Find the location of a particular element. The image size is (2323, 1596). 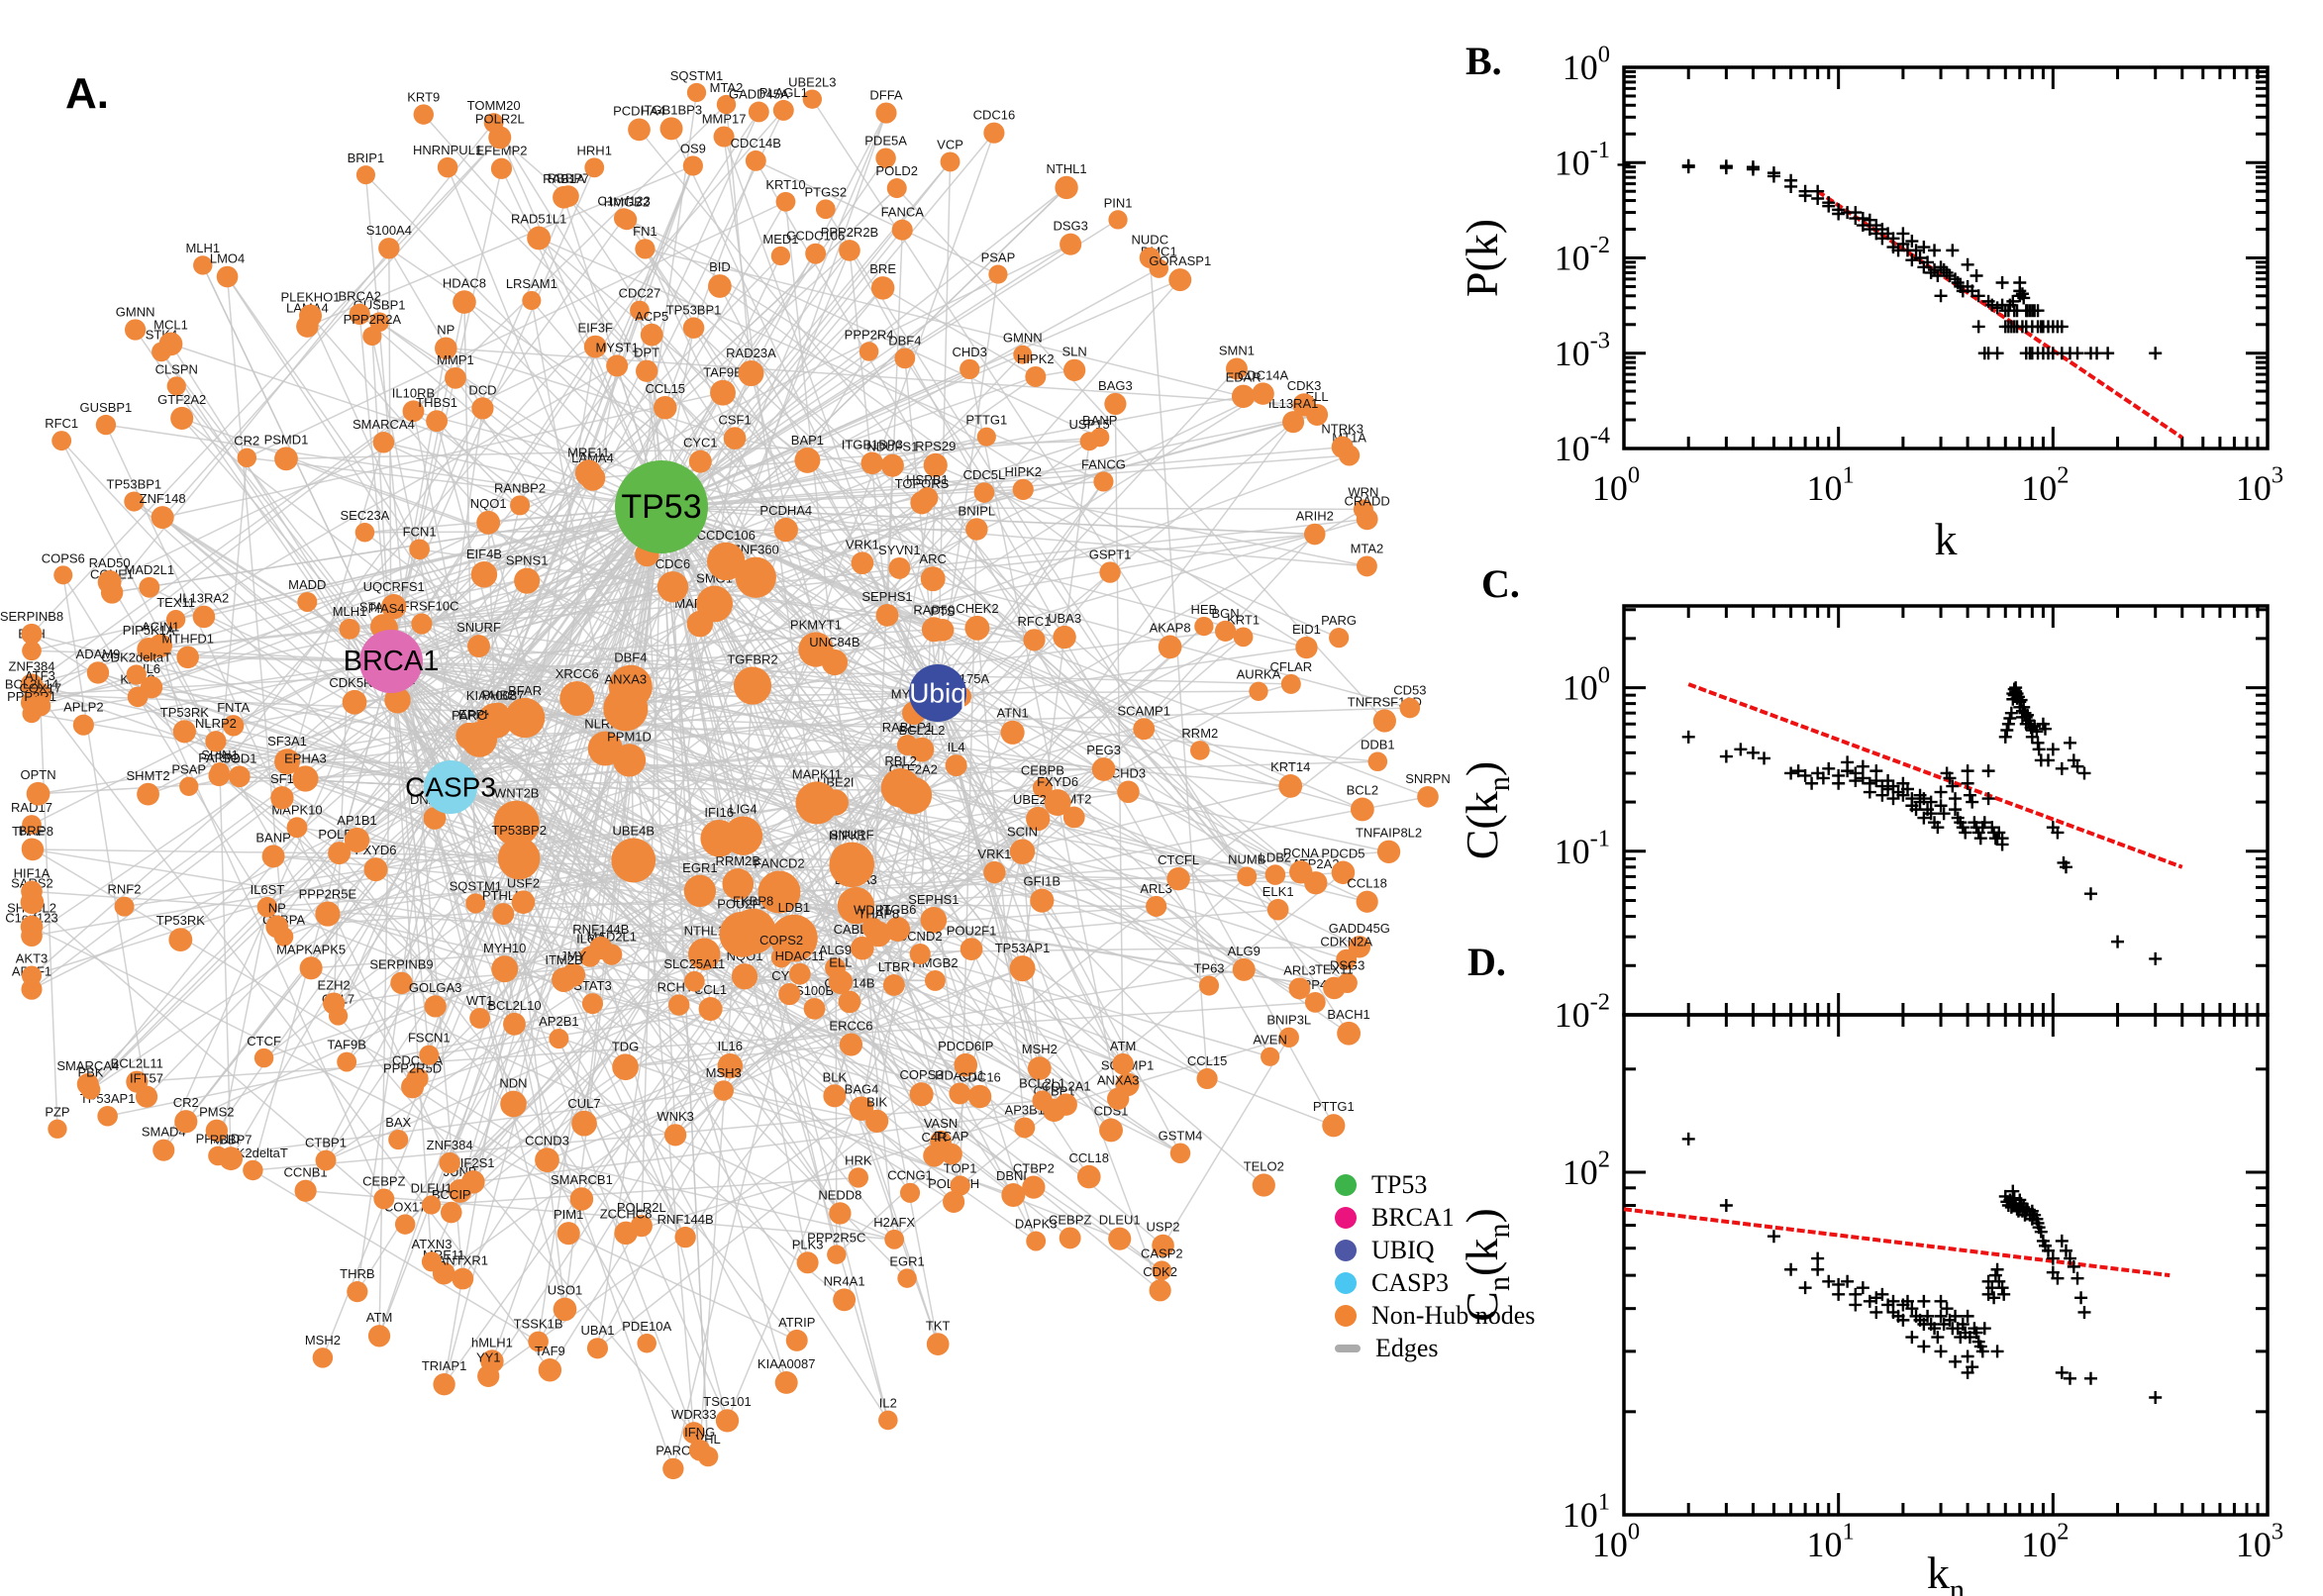

edge-line-icon is located at coordinates (1348, 1348).